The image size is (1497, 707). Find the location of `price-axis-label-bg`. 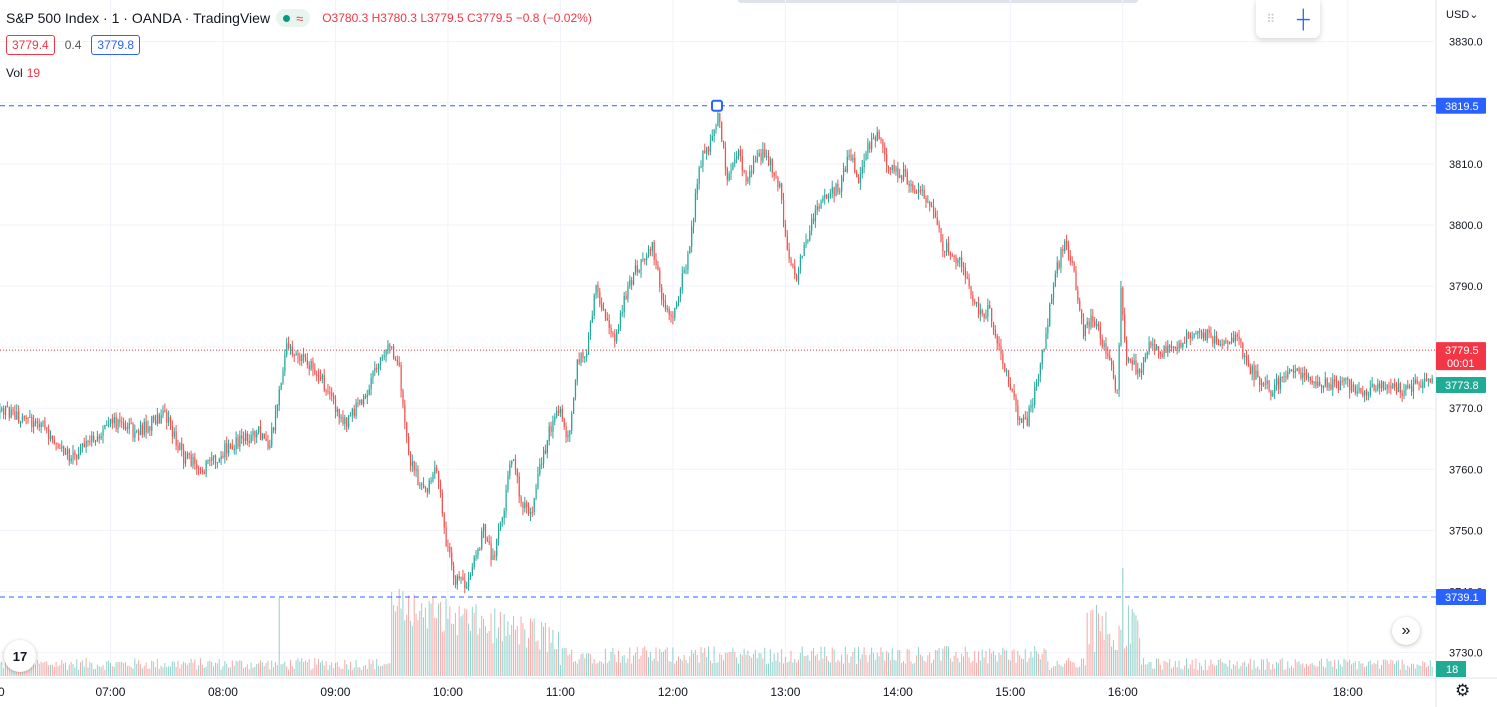

price-axis-label-bg is located at coordinates (1461, 384).